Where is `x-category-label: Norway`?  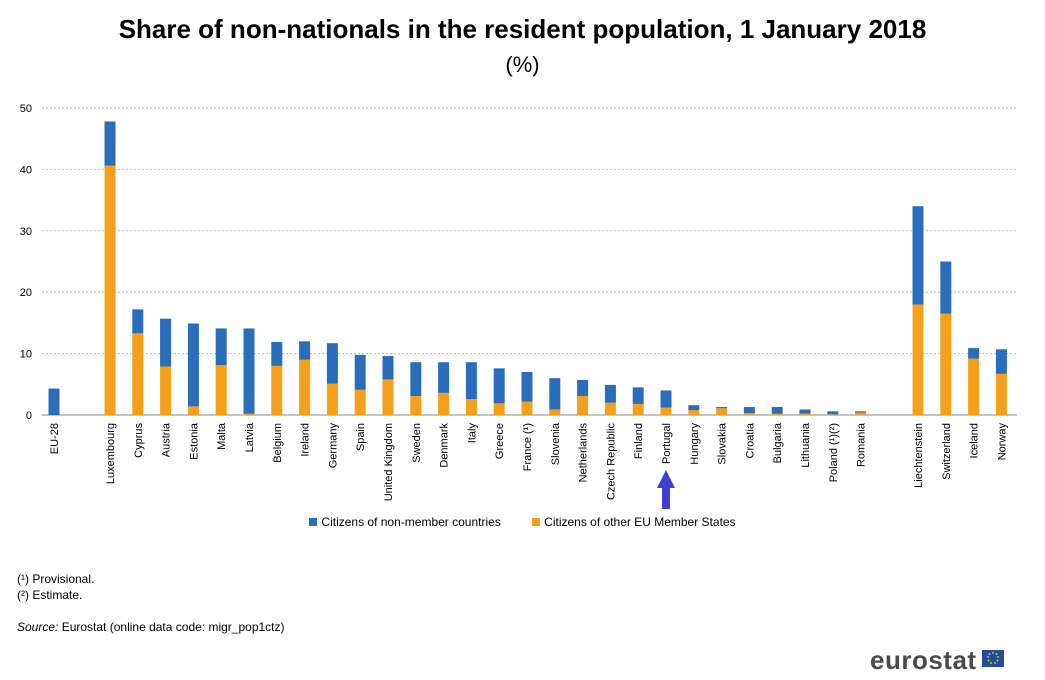 x-category-label: Norway is located at coordinates (1002, 442).